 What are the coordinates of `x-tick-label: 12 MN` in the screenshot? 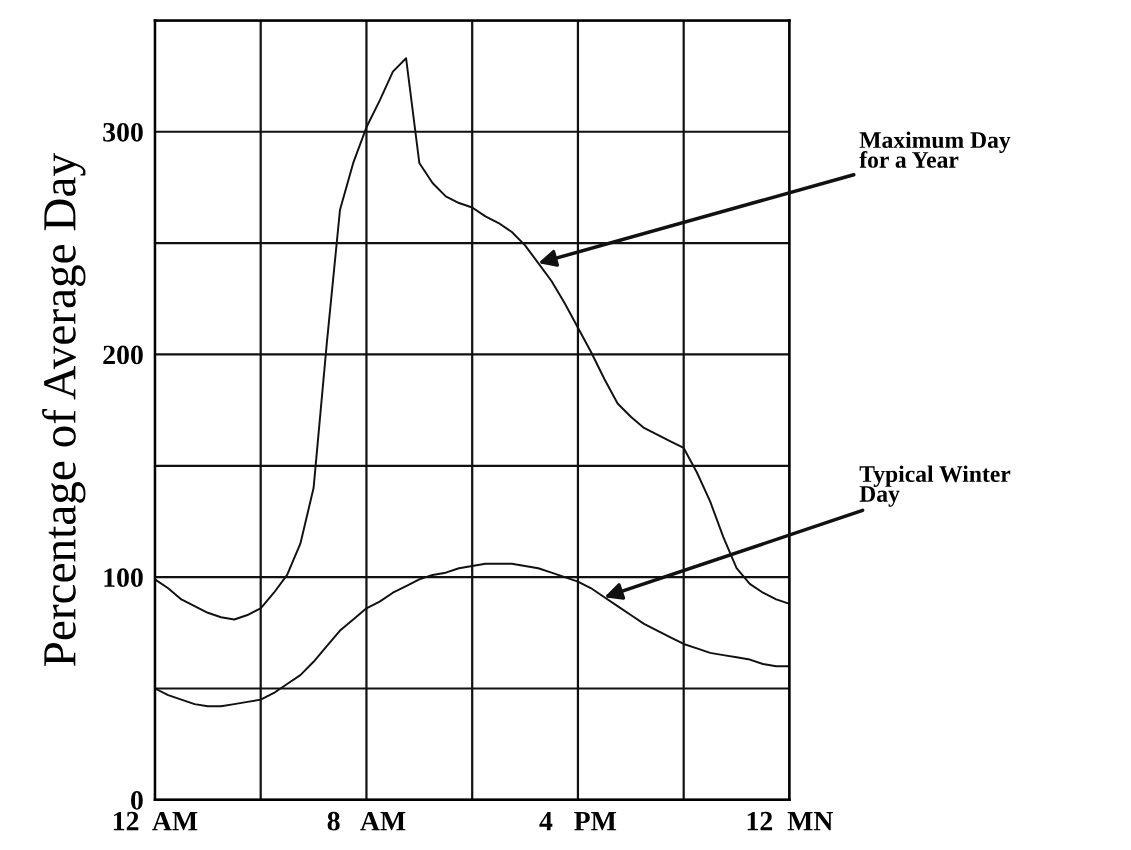 It's located at (790, 821).